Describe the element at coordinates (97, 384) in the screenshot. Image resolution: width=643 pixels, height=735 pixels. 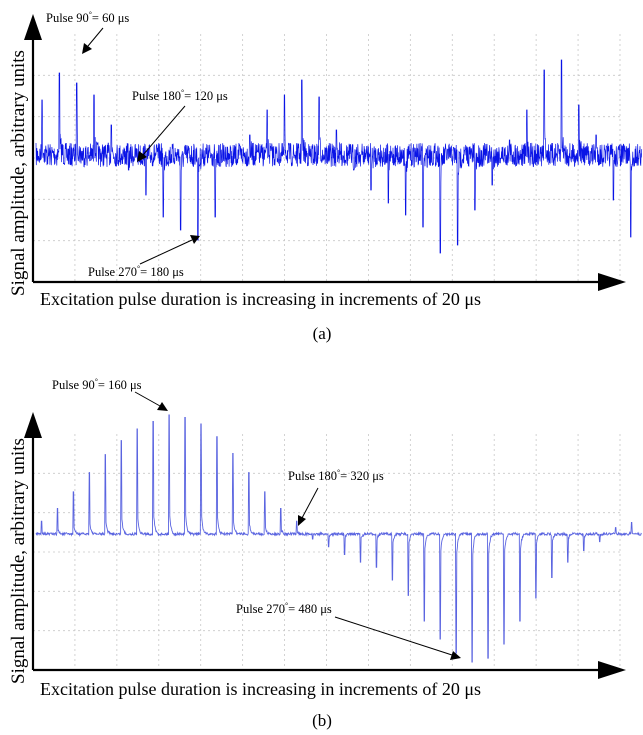
I see `chart-b-annotation-90: Pulse 90°= 160 μs` at that location.